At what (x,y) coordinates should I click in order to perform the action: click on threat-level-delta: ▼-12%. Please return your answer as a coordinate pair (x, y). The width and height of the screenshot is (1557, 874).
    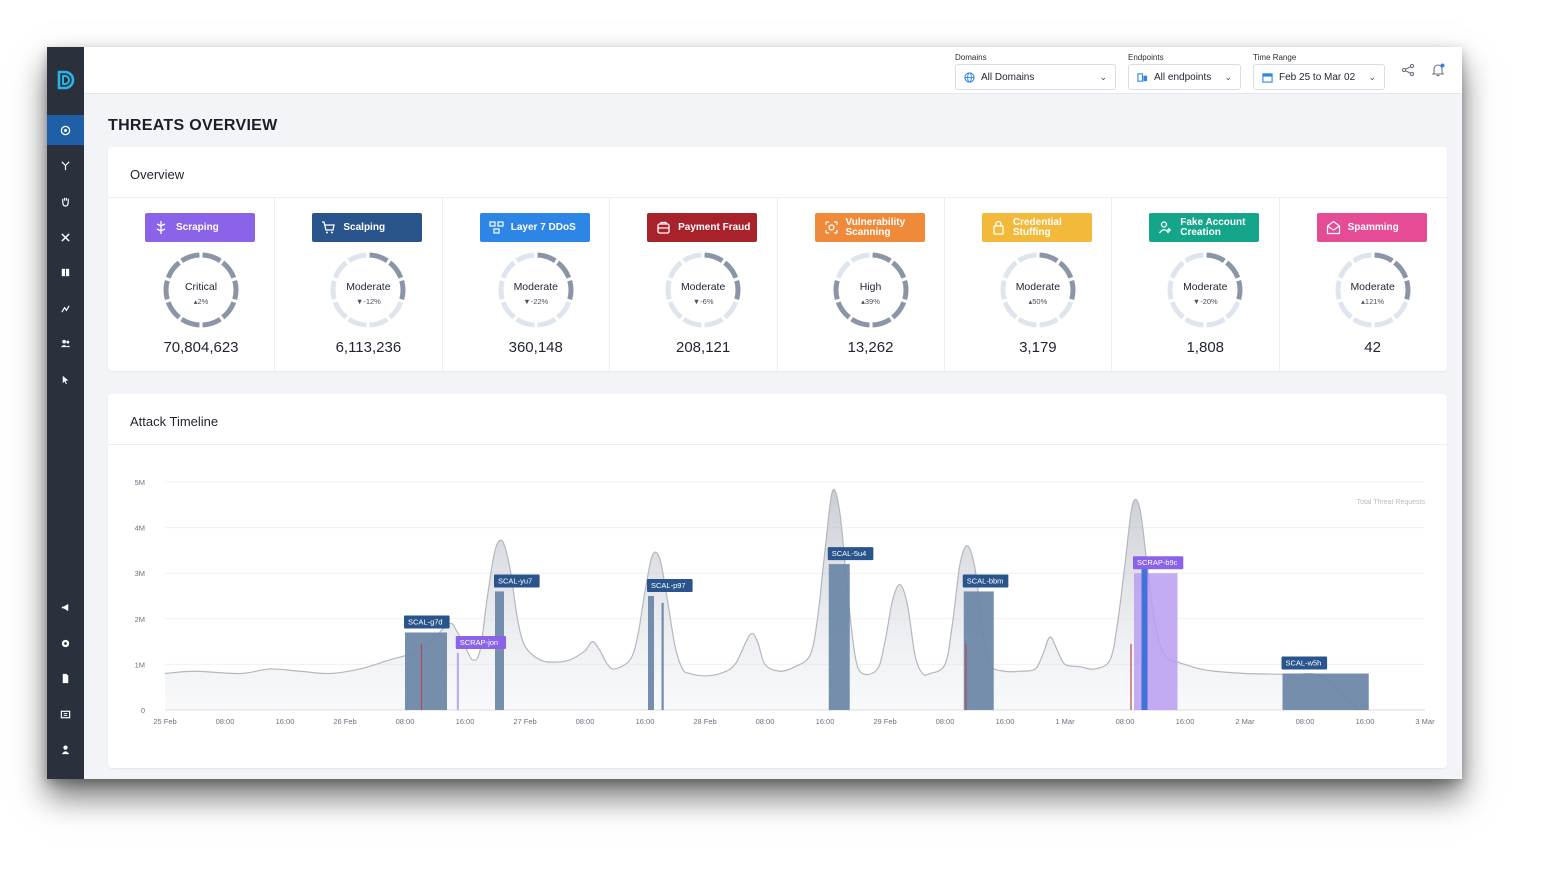
    Looking at the image, I should click on (368, 301).